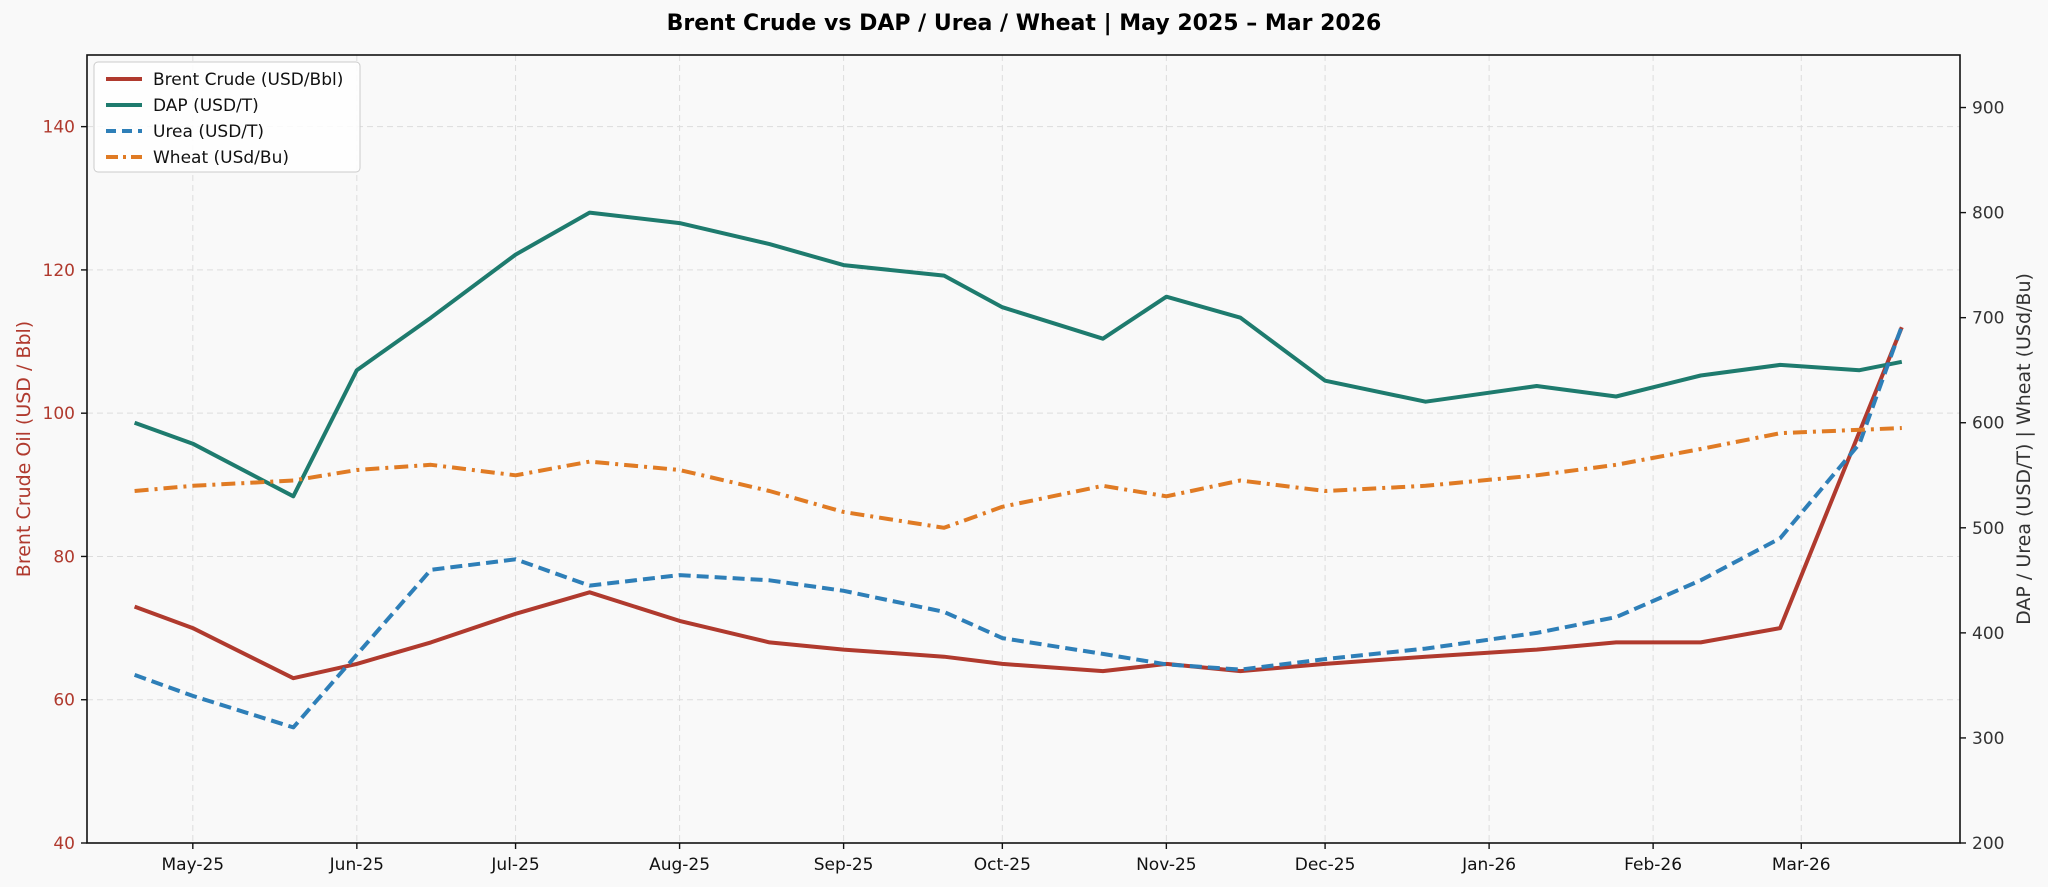 The width and height of the screenshot is (2048, 887). Describe the element at coordinates (679, 865) in the screenshot. I see `x-tick-label: Aug-25` at that location.